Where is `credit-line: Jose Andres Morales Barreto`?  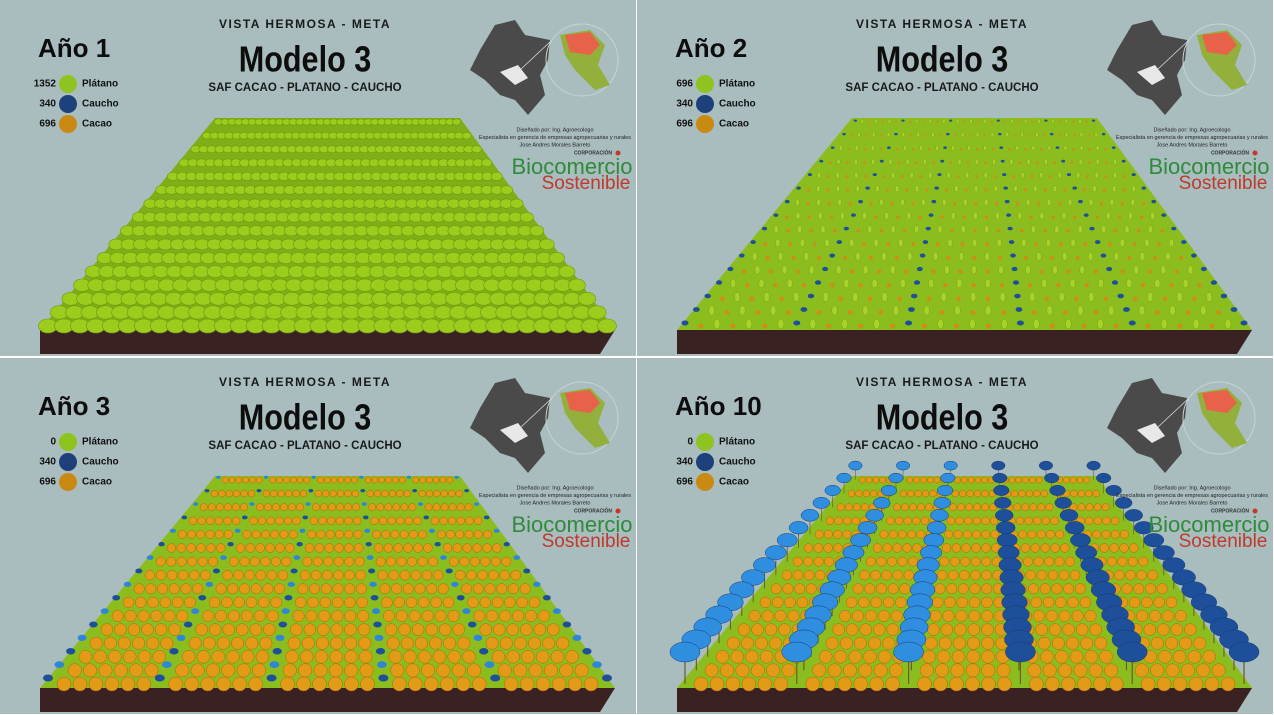 credit-line: Jose Andres Morales Barreto is located at coordinates (555, 145).